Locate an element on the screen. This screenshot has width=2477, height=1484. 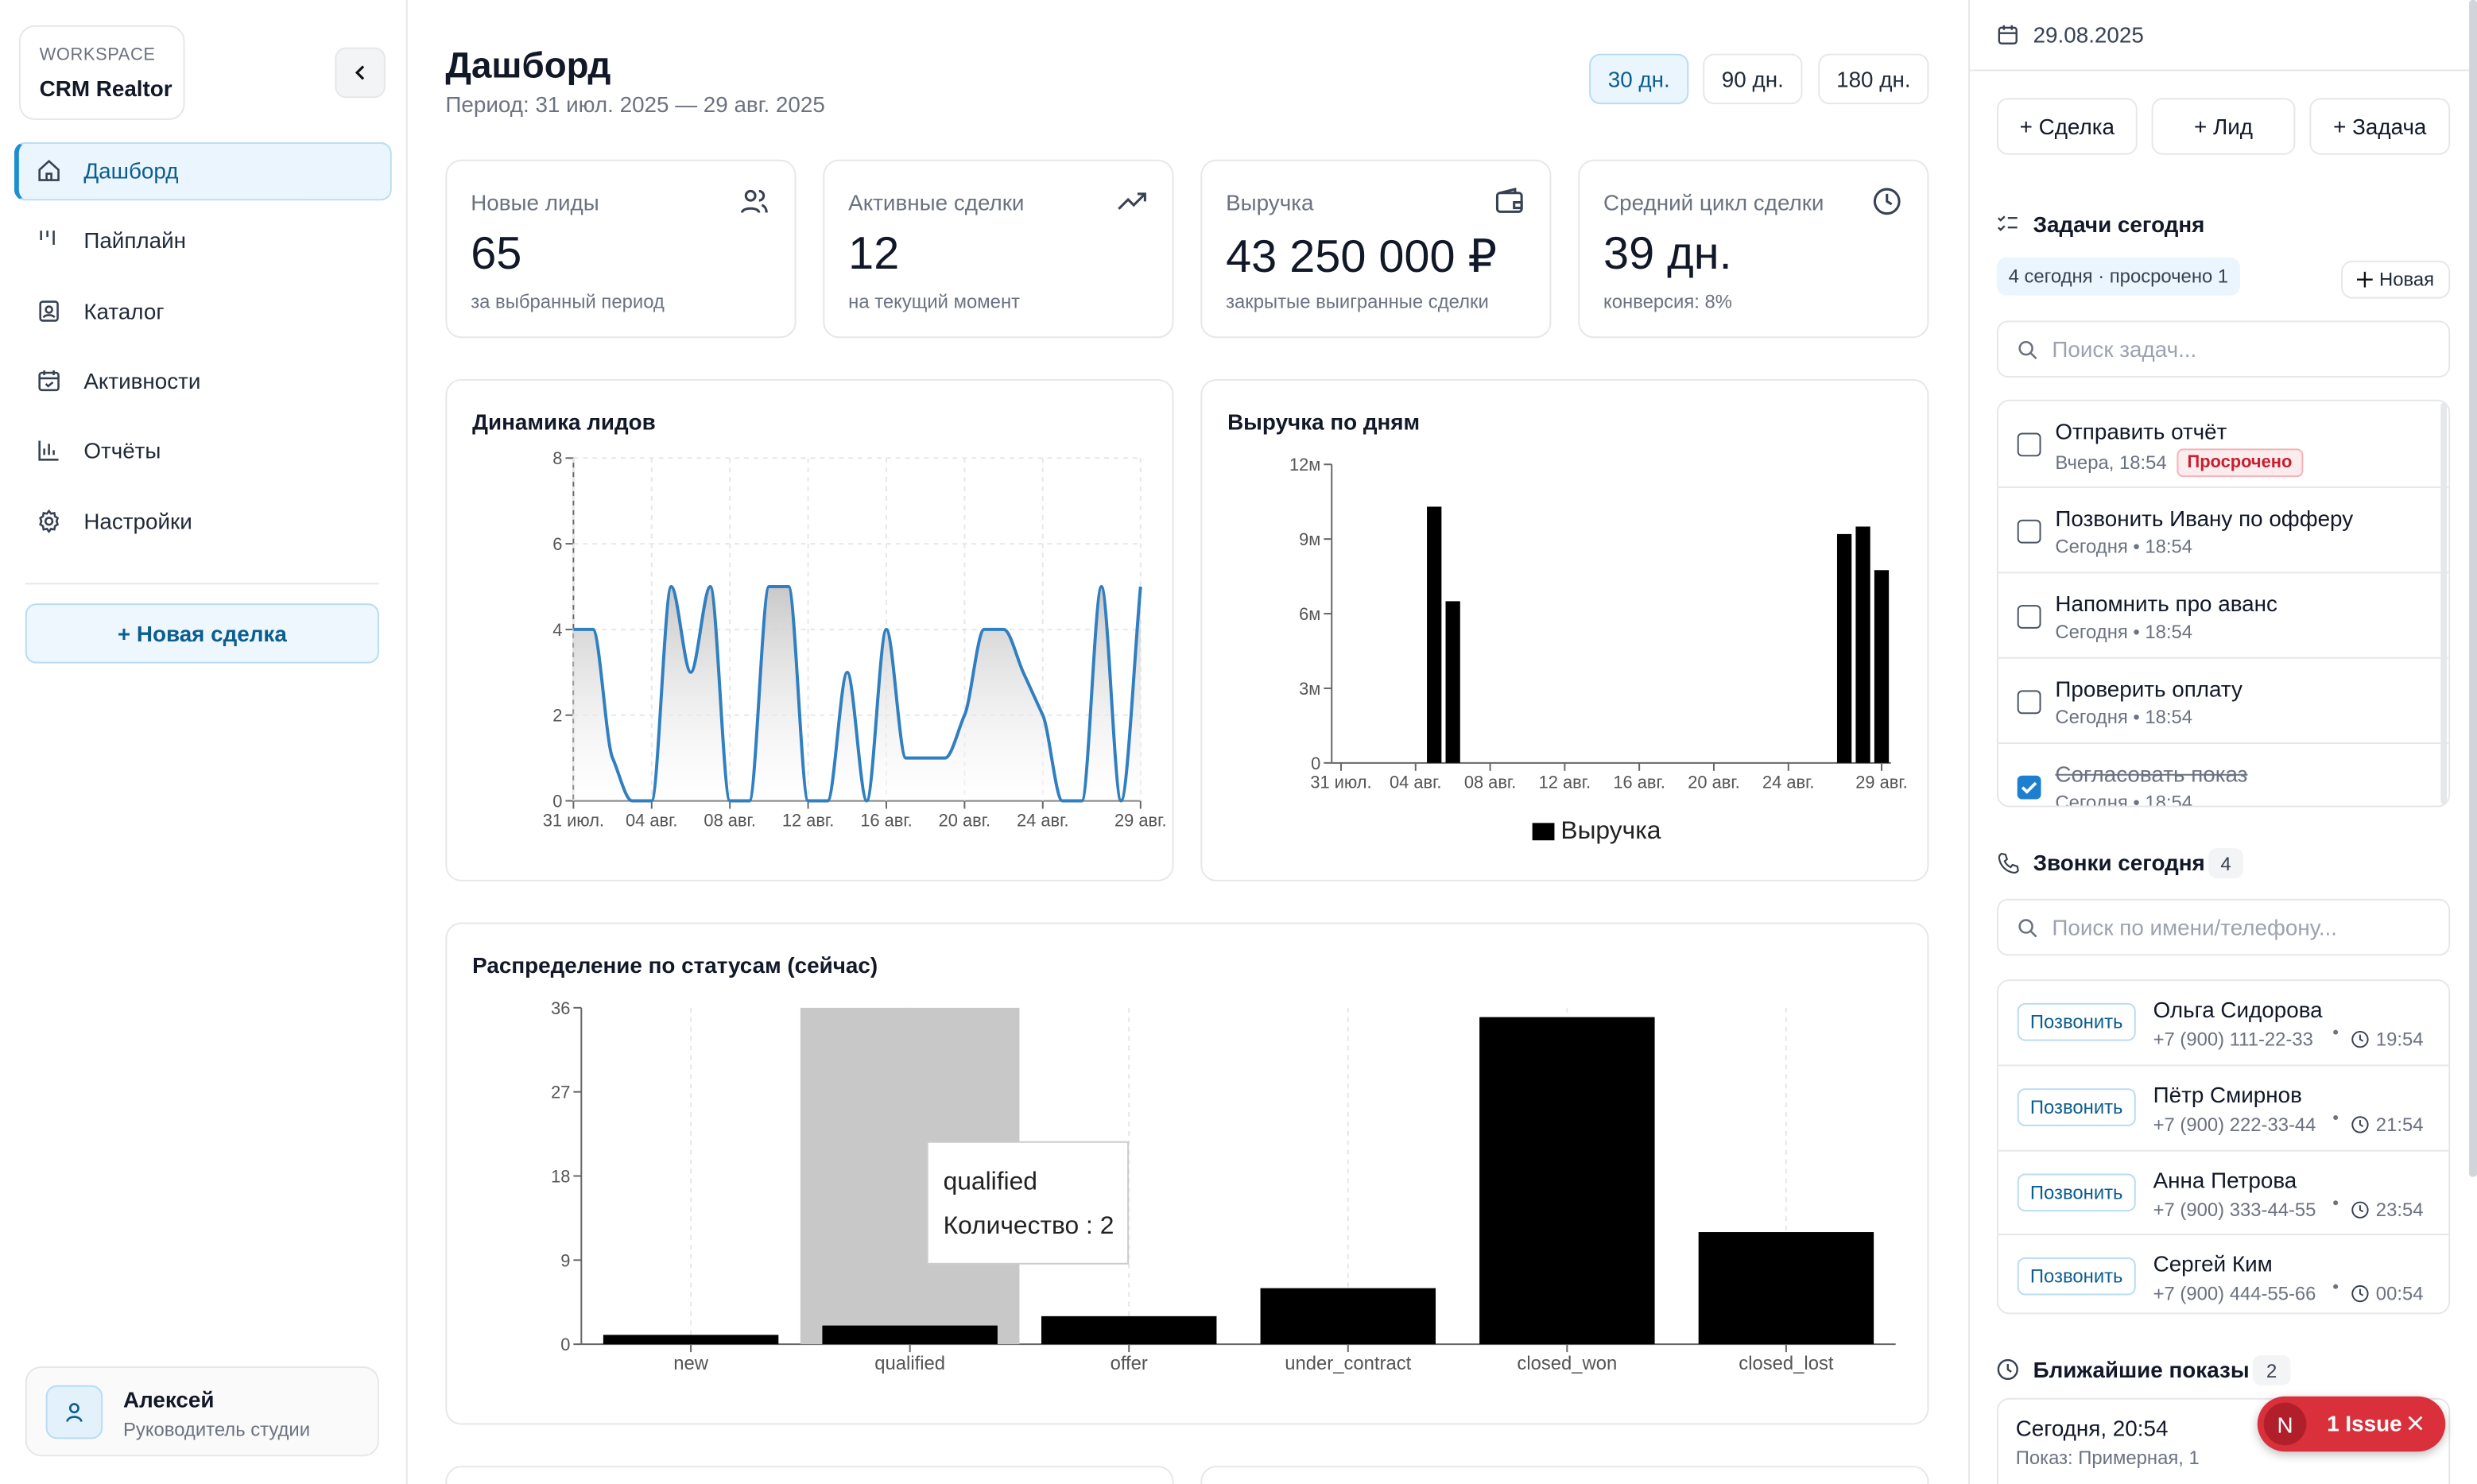
y-tick-label: 12м is located at coordinates (1305, 465).